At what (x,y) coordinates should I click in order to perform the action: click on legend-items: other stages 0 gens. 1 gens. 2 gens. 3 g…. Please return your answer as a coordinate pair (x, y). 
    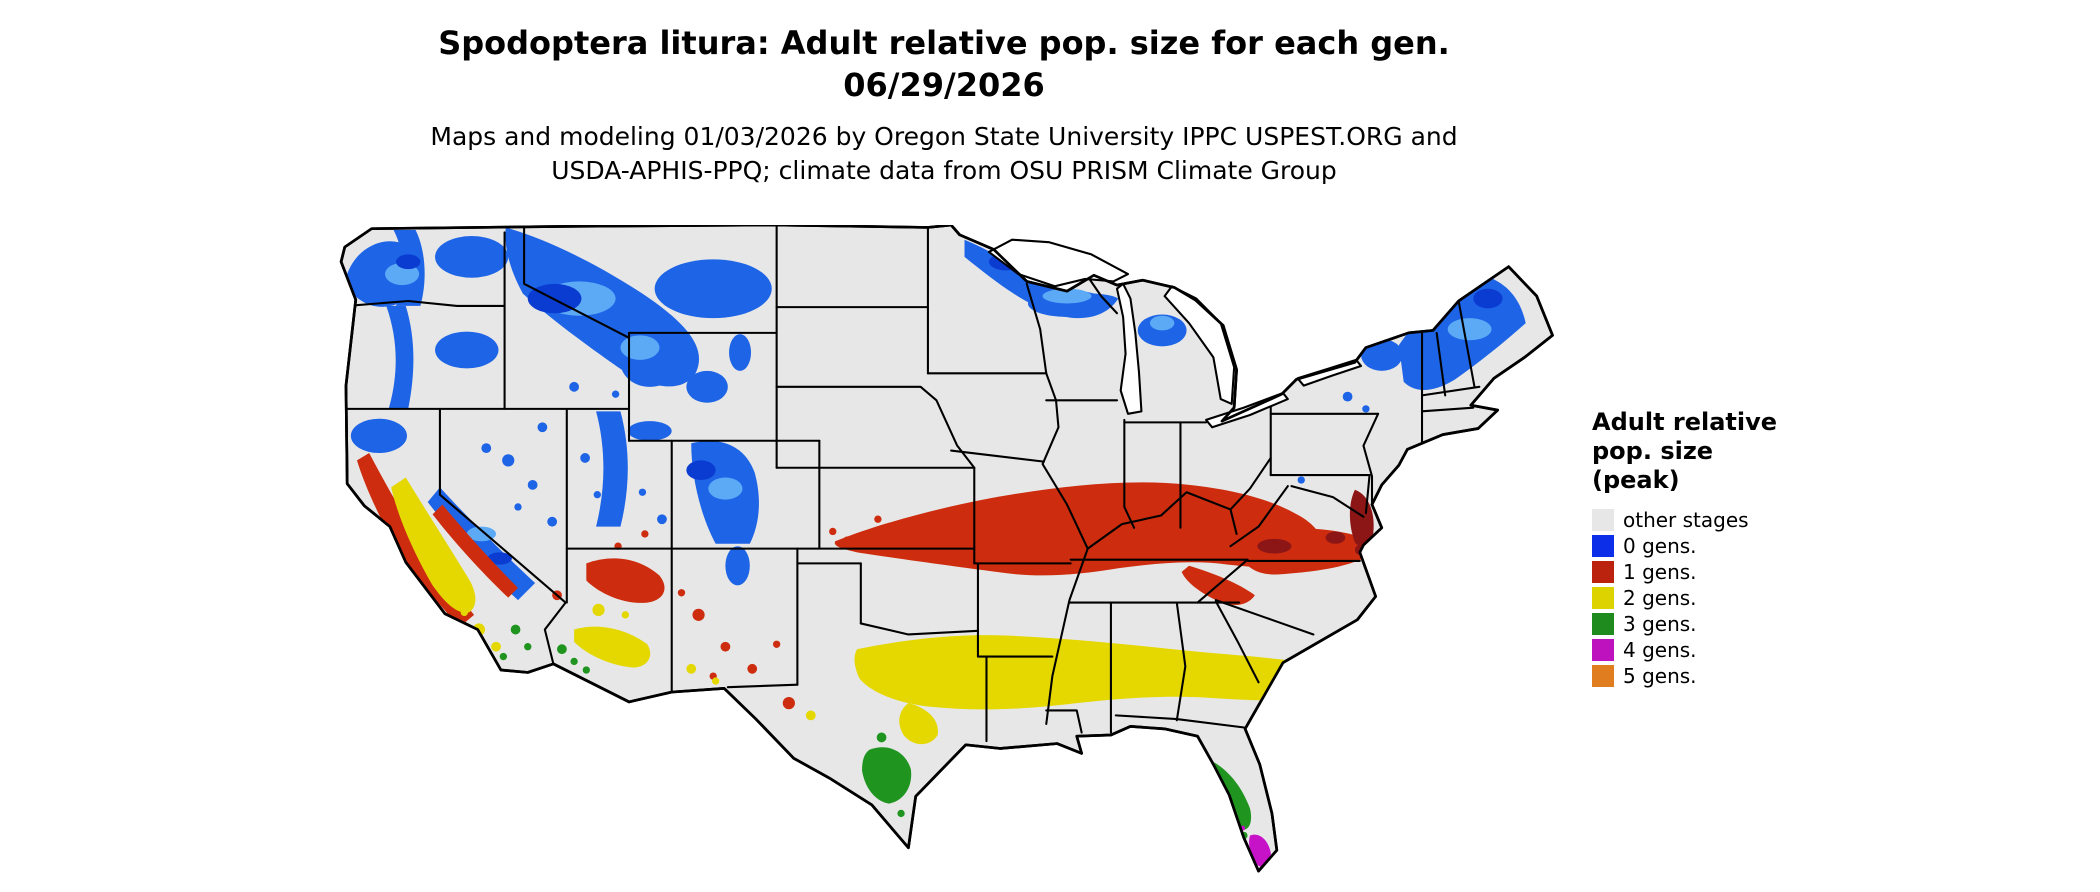
    Looking at the image, I should click on (1684, 598).